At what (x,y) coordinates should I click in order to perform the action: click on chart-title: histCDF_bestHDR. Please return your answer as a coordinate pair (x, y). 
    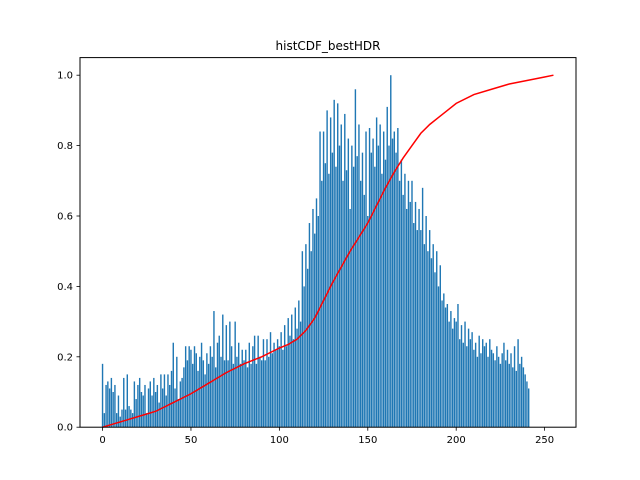
    Looking at the image, I should click on (328, 46).